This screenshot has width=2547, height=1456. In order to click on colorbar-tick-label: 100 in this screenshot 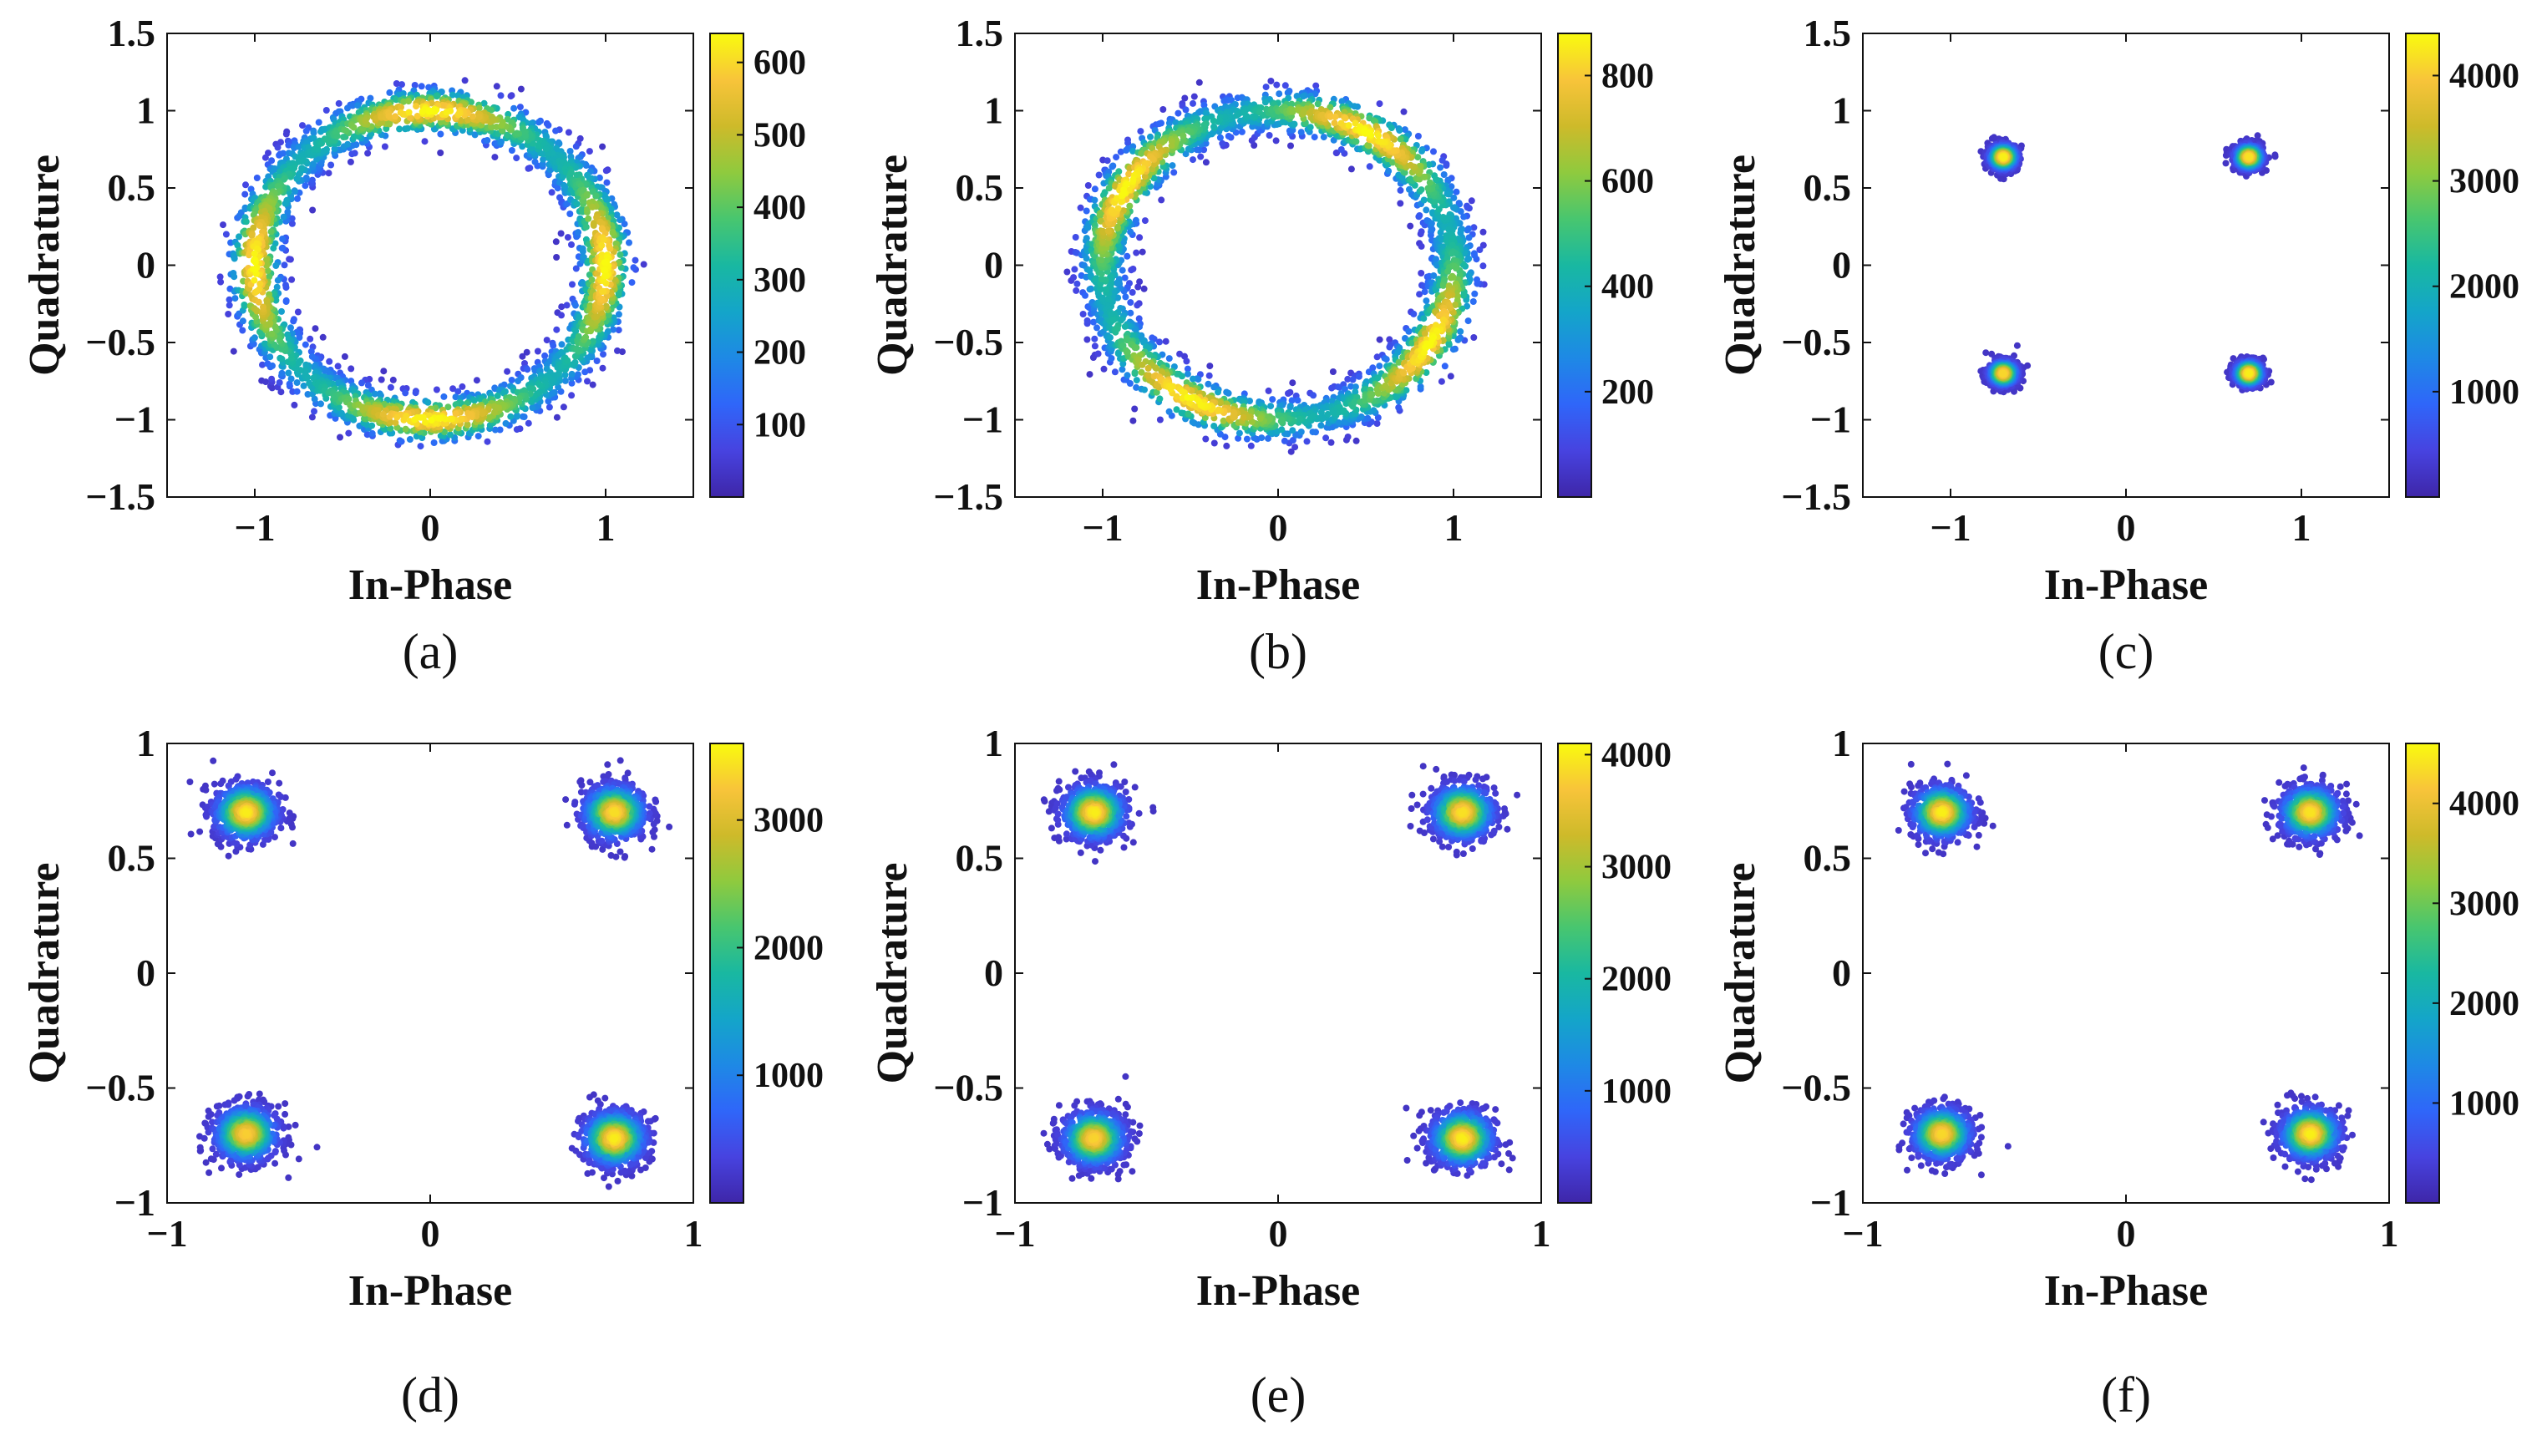, I will do `click(779, 425)`.